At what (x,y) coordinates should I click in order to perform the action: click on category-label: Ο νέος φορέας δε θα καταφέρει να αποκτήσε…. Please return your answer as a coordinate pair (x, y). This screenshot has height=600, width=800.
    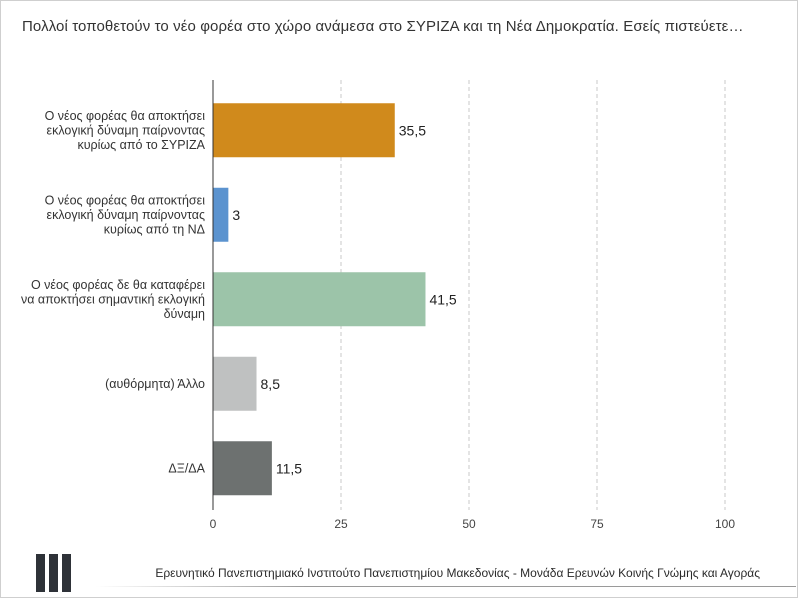
    Looking at the image, I should click on (113, 299).